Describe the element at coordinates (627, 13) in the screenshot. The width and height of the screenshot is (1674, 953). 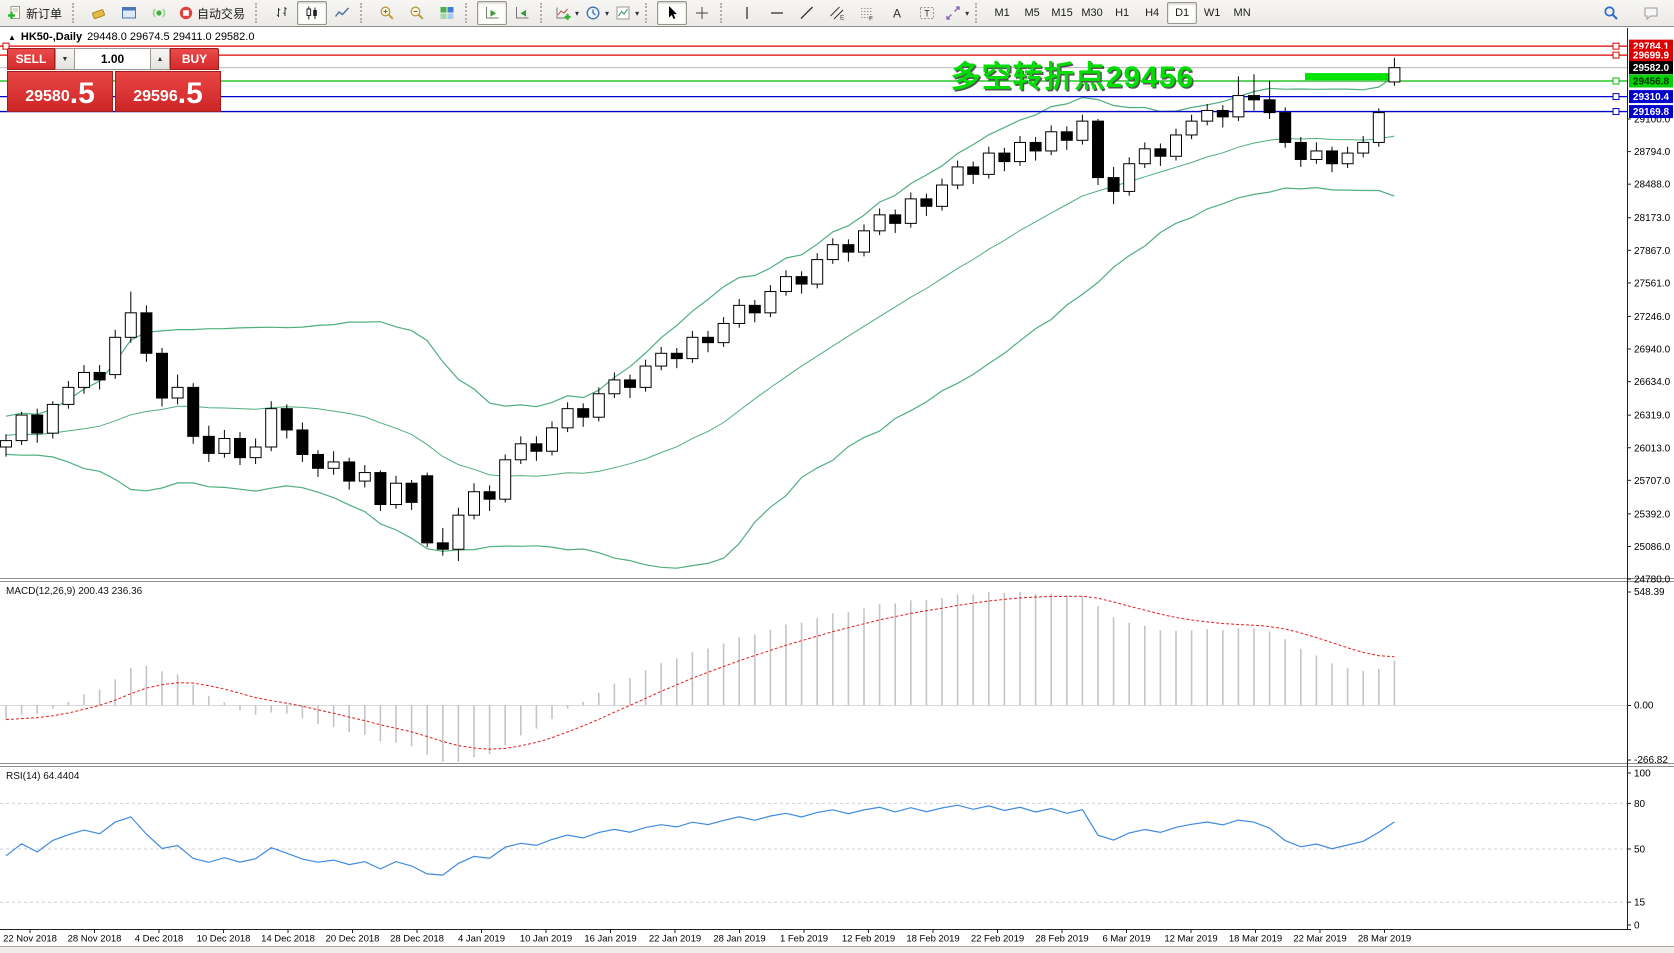
I see `templates-button: ▾` at that location.